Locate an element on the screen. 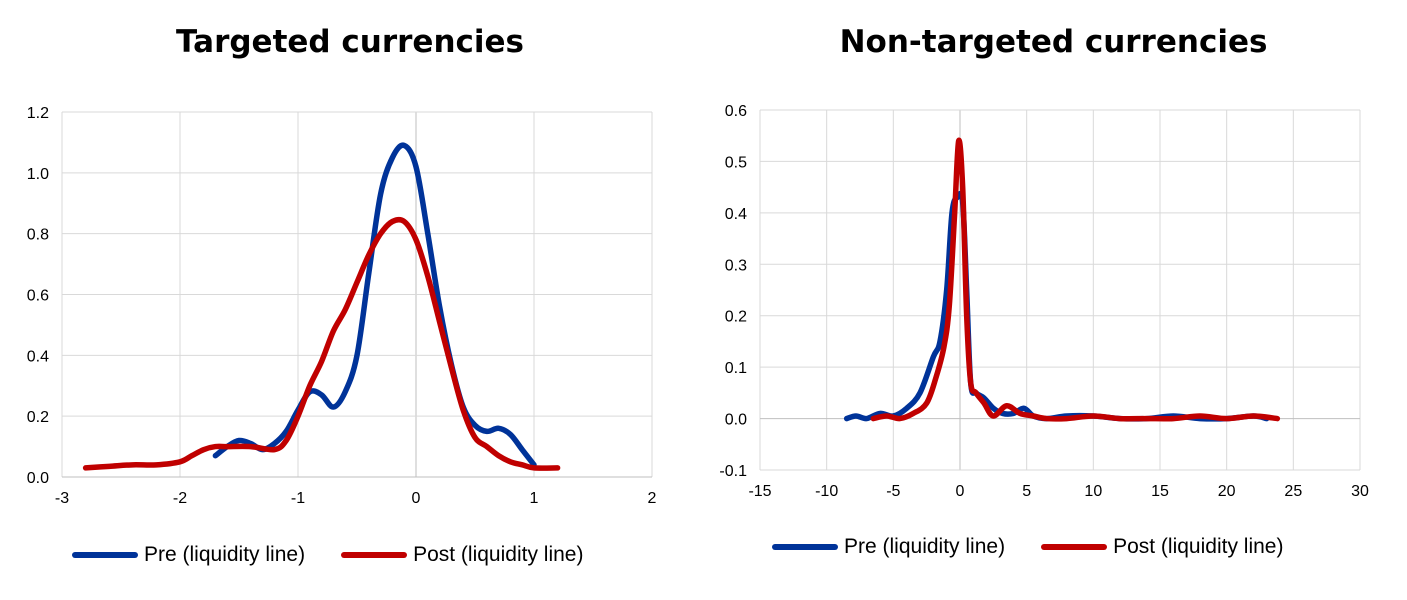 This screenshot has height=600, width=1407. x-tick-label: 10 is located at coordinates (1093, 491).